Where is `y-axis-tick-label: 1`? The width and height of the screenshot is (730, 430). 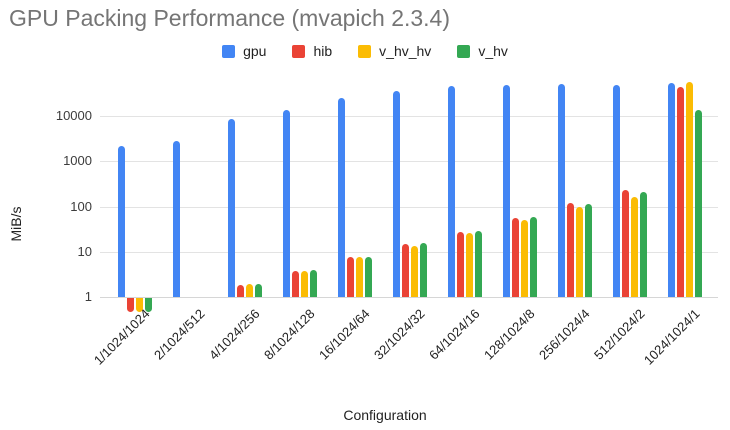 y-axis-tick-label: 1 is located at coordinates (88, 296).